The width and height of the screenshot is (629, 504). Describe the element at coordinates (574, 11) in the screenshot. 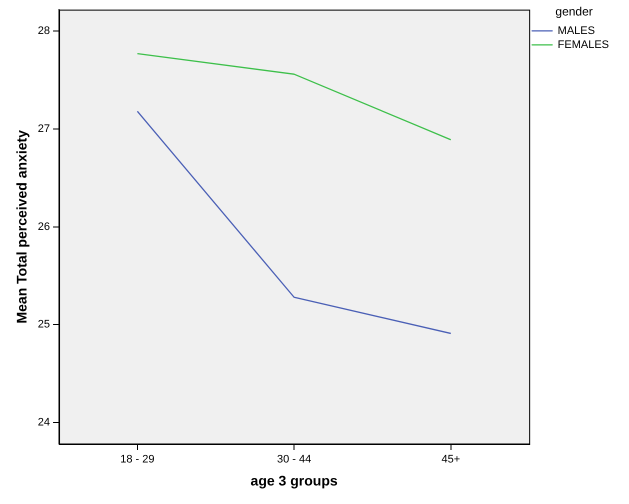

I see `legend-title: gender` at that location.